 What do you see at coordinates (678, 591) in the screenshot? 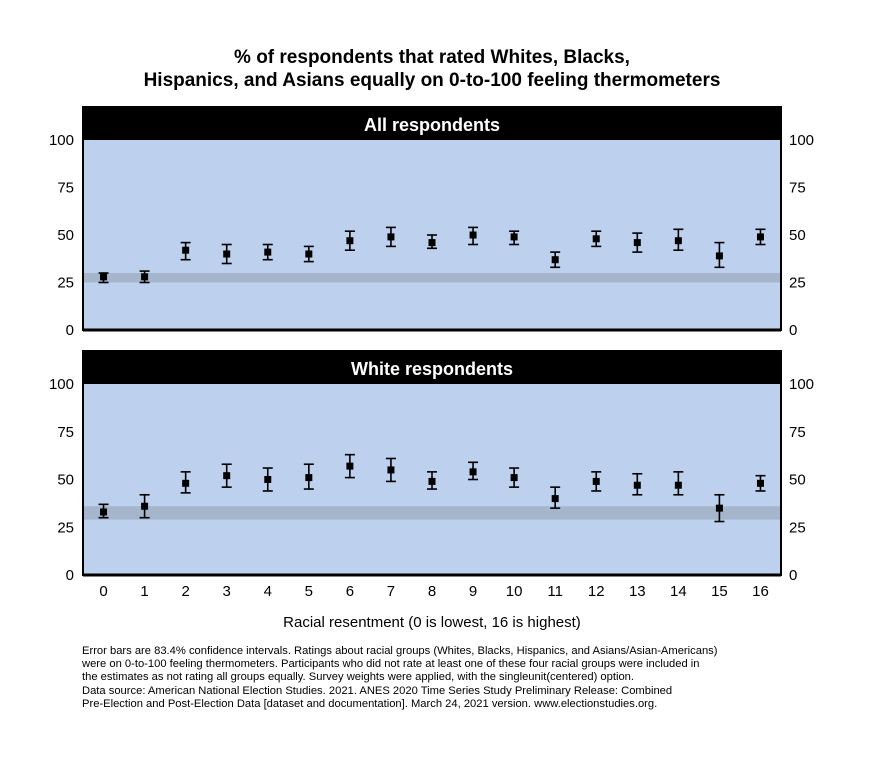
I see `x-tick-label: 14` at bounding box center [678, 591].